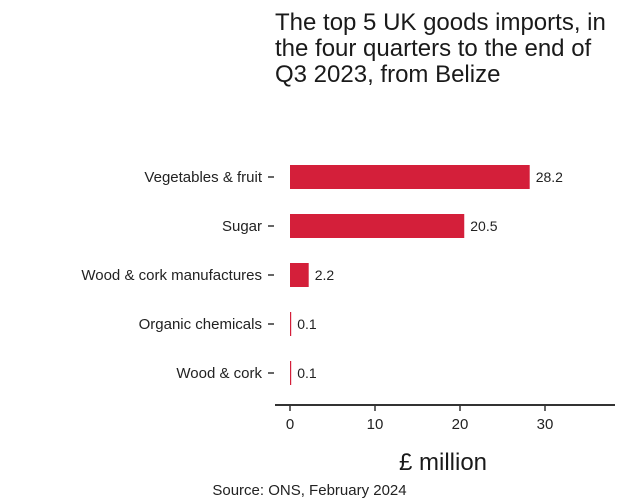  What do you see at coordinates (171, 275) in the screenshot?
I see `category-label: Wood & cork manufactures` at bounding box center [171, 275].